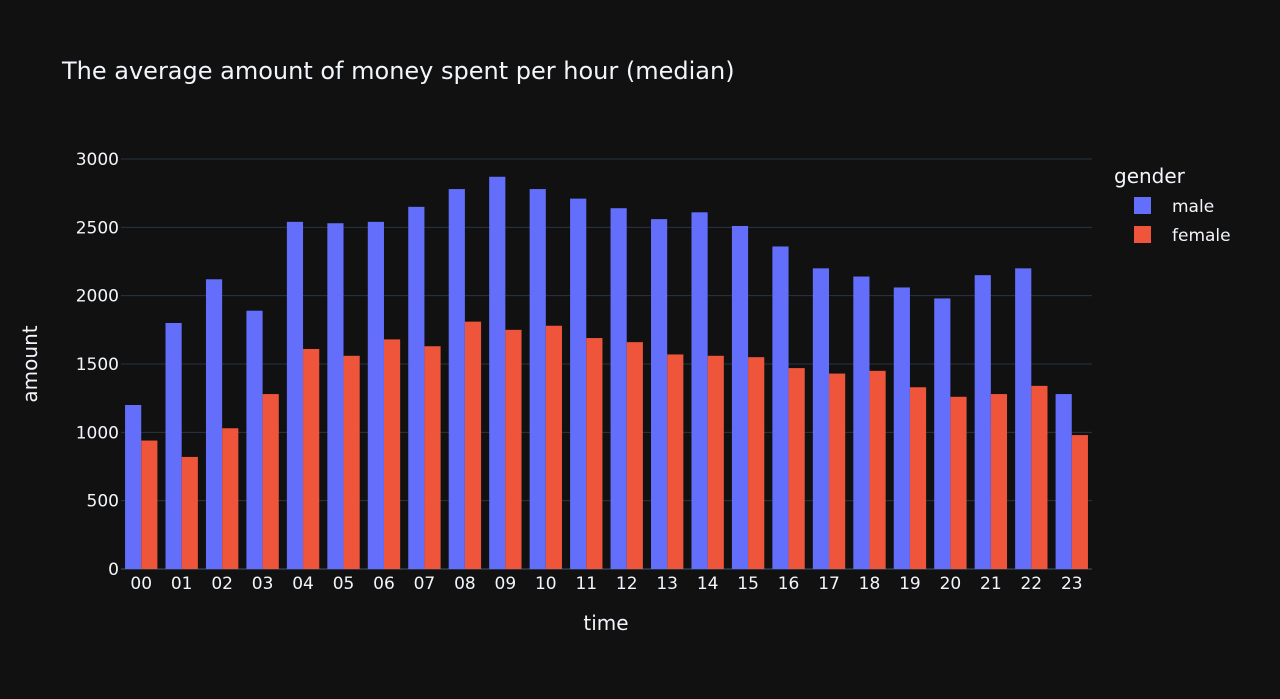  I want to click on legend: gender male female, so click(1172, 205).